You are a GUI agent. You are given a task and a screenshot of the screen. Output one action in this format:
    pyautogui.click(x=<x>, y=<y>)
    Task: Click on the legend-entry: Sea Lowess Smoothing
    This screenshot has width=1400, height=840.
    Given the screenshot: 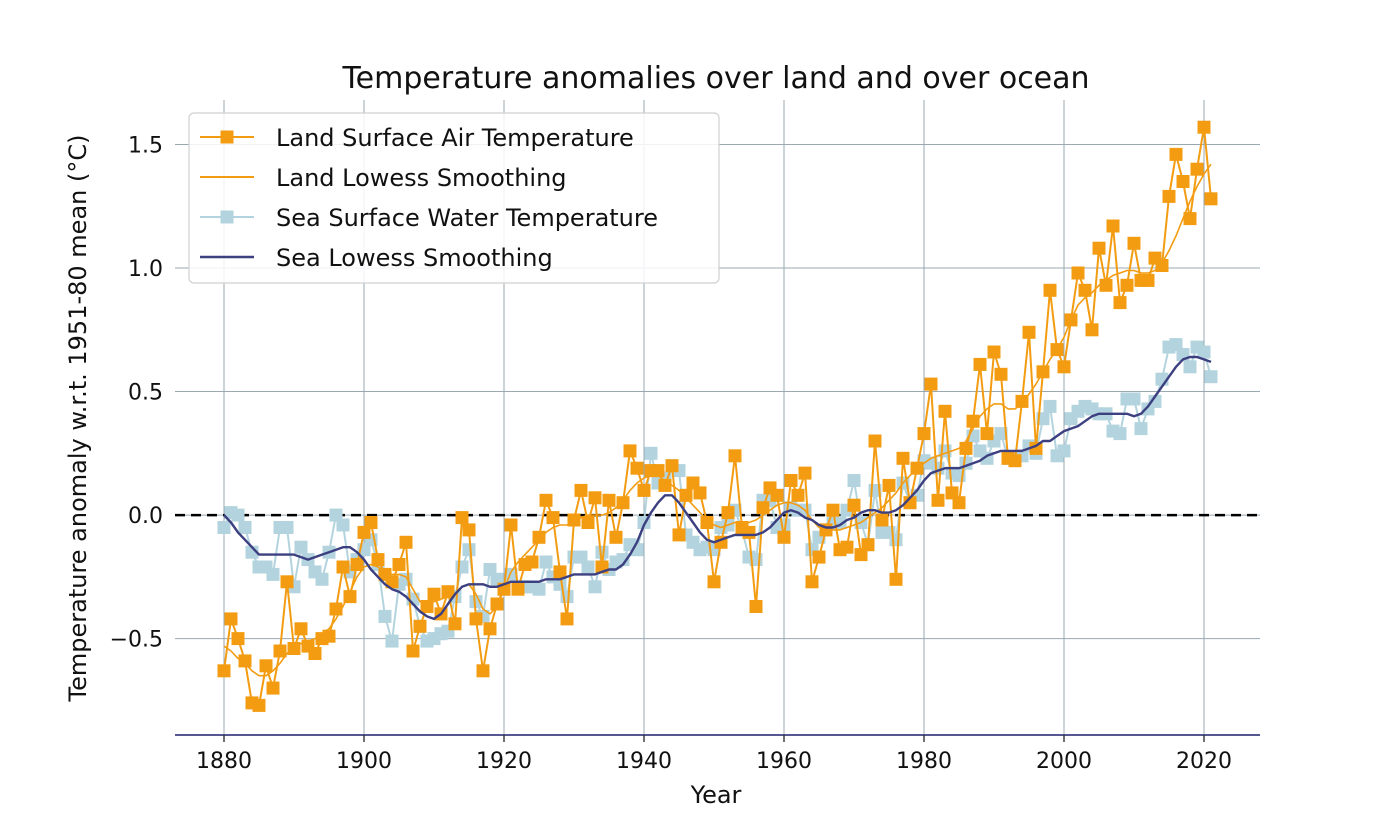 What is the action you would take?
    pyautogui.click(x=376, y=258)
    